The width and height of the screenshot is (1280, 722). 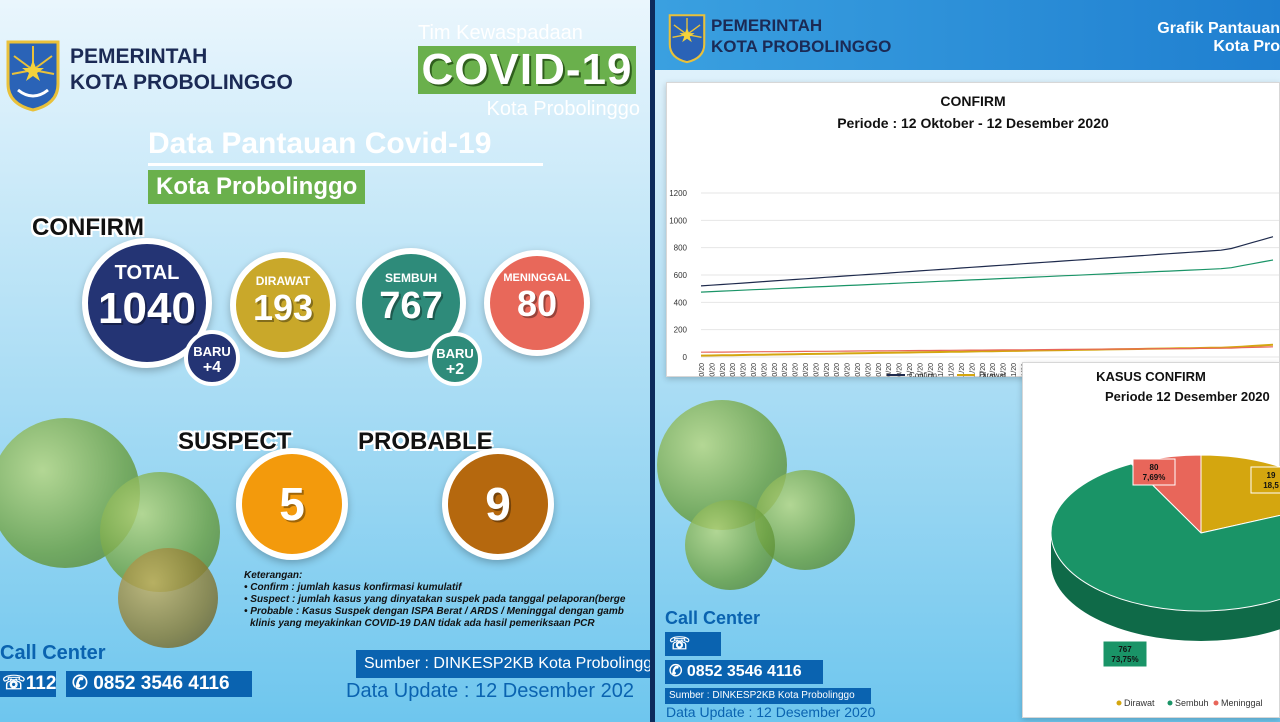 I want to click on pie-percent-label: 73,75%, so click(x=1124, y=659).